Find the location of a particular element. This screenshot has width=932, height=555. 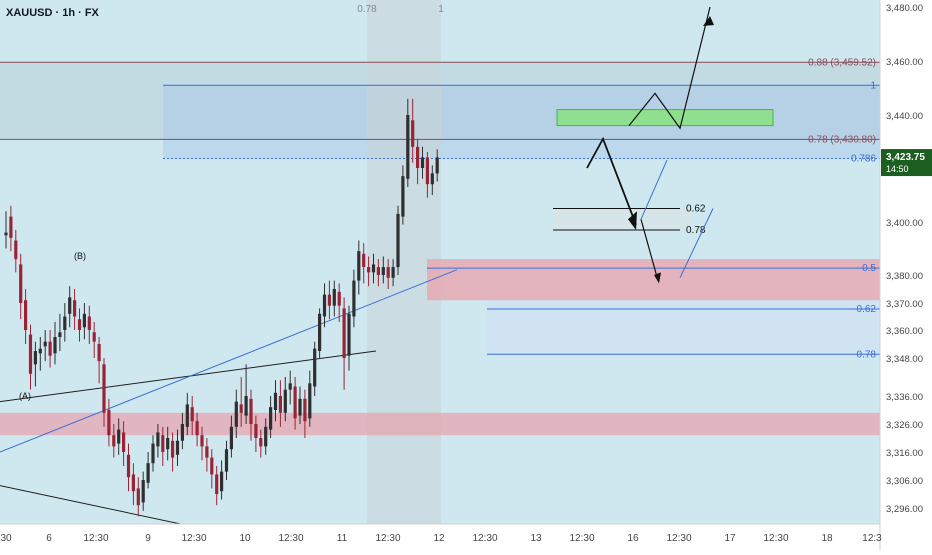

current-price-label: 3,423.75 is located at coordinates (905, 157).